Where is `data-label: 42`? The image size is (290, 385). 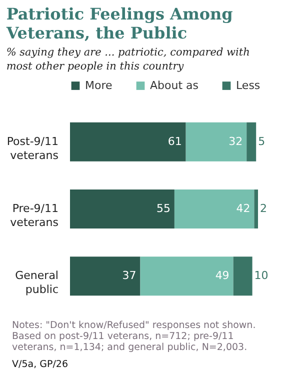 data-label: 42 is located at coordinates (243, 208).